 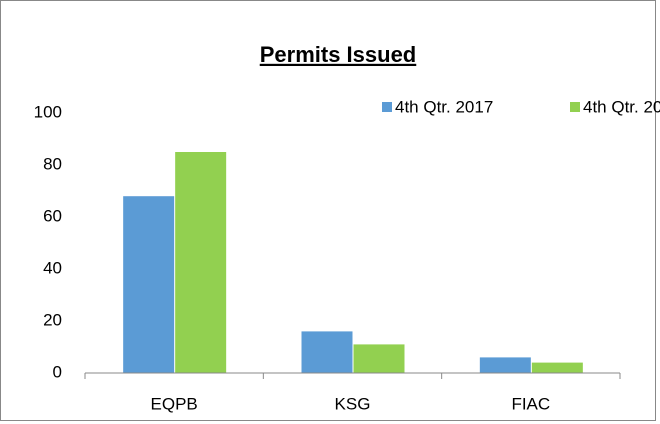 I want to click on legend-label: 4th Qtr. 2017, so click(x=444, y=106).